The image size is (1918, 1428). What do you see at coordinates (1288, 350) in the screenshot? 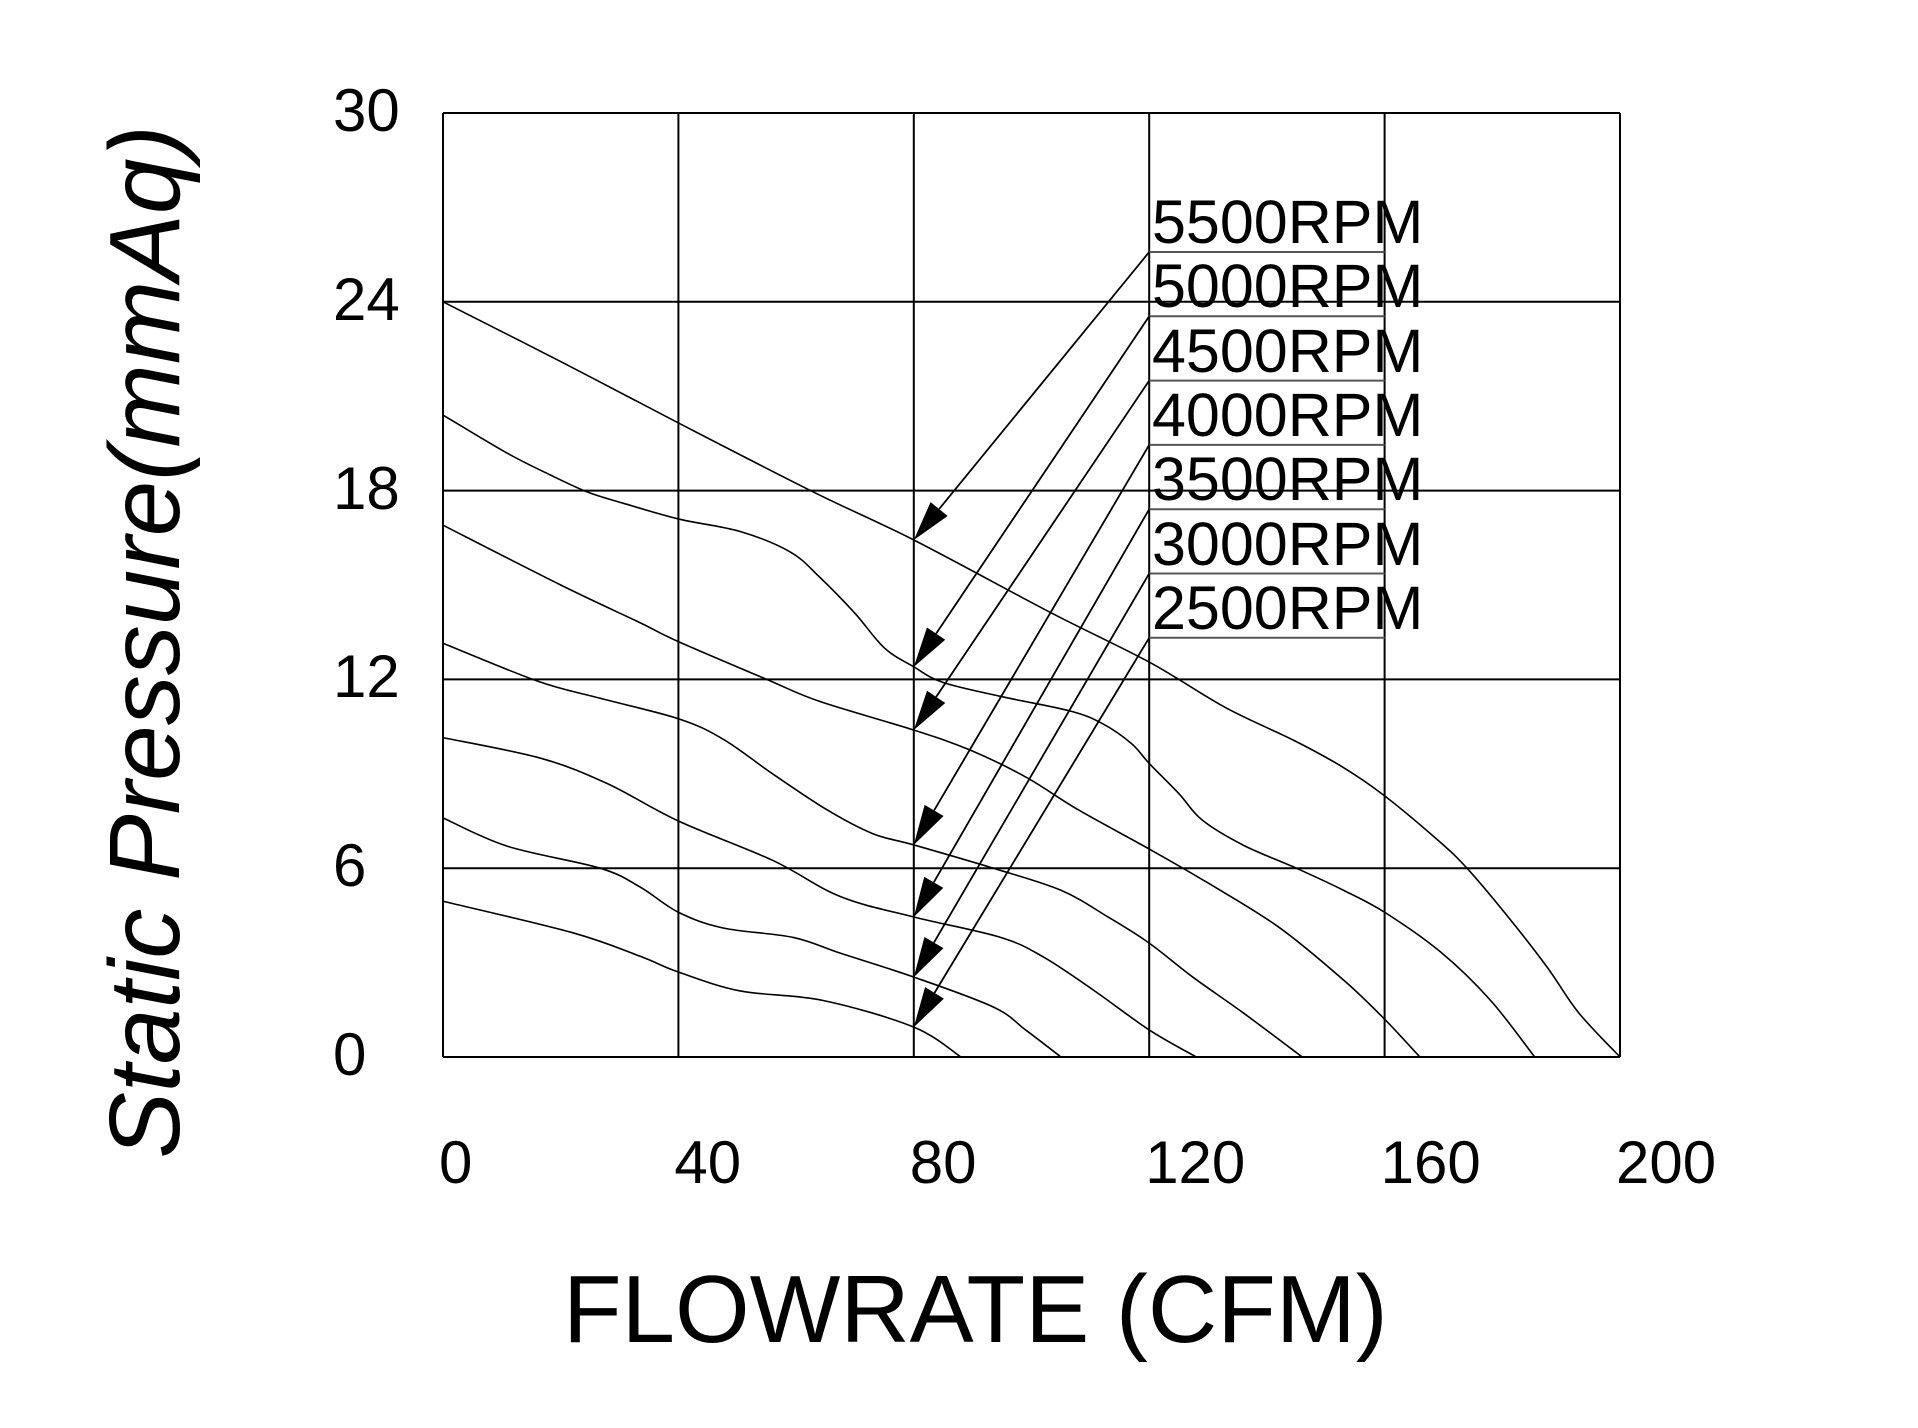
I see `legend-label-4500rpm: 4500RPM` at bounding box center [1288, 350].